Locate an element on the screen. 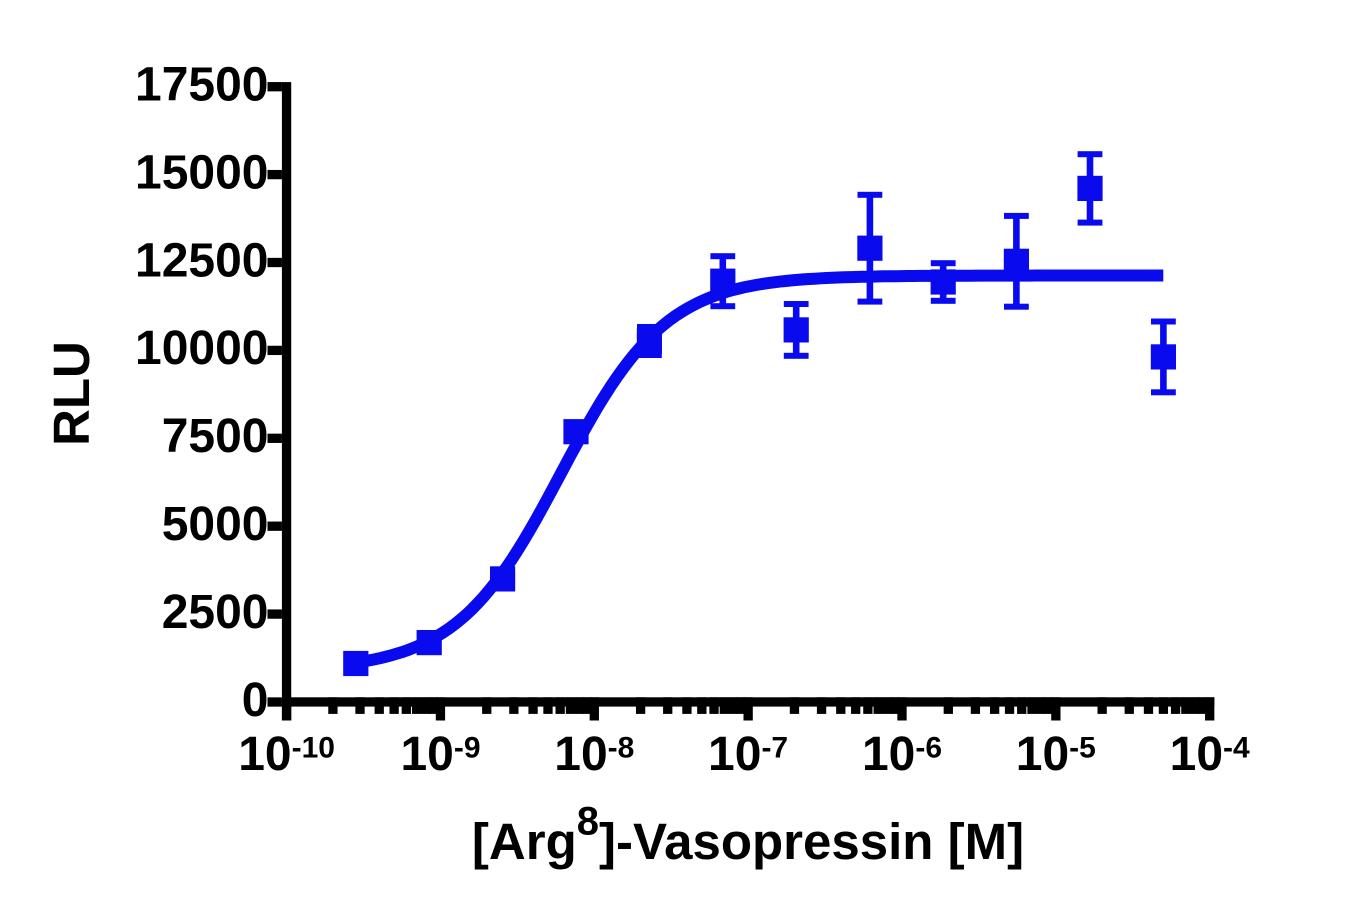  svg-text: 7500 is located at coordinates (215, 436).